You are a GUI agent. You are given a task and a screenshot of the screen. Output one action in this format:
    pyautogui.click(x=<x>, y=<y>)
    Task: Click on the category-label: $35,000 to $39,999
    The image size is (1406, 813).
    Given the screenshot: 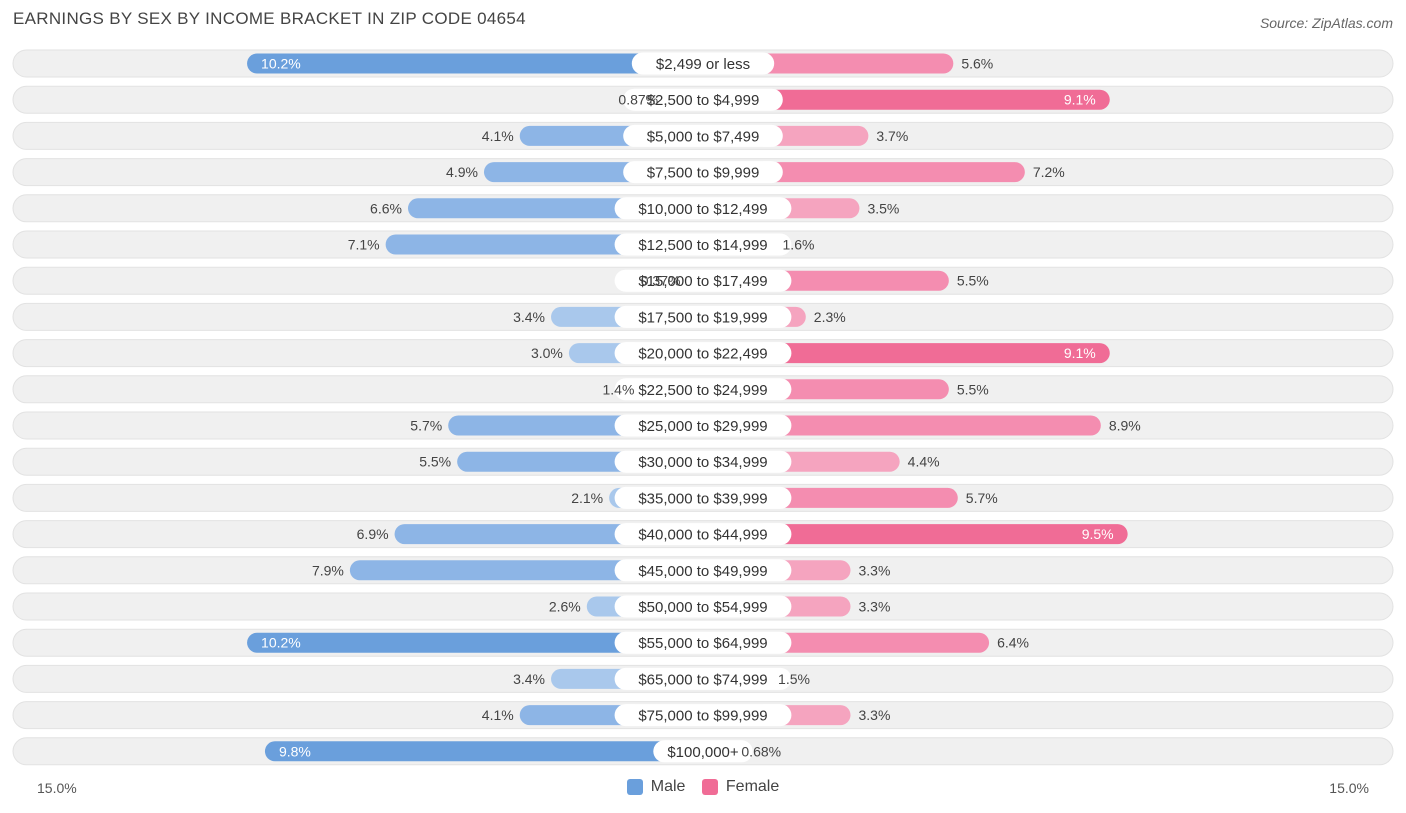 What is the action you would take?
    pyautogui.click(x=702, y=498)
    